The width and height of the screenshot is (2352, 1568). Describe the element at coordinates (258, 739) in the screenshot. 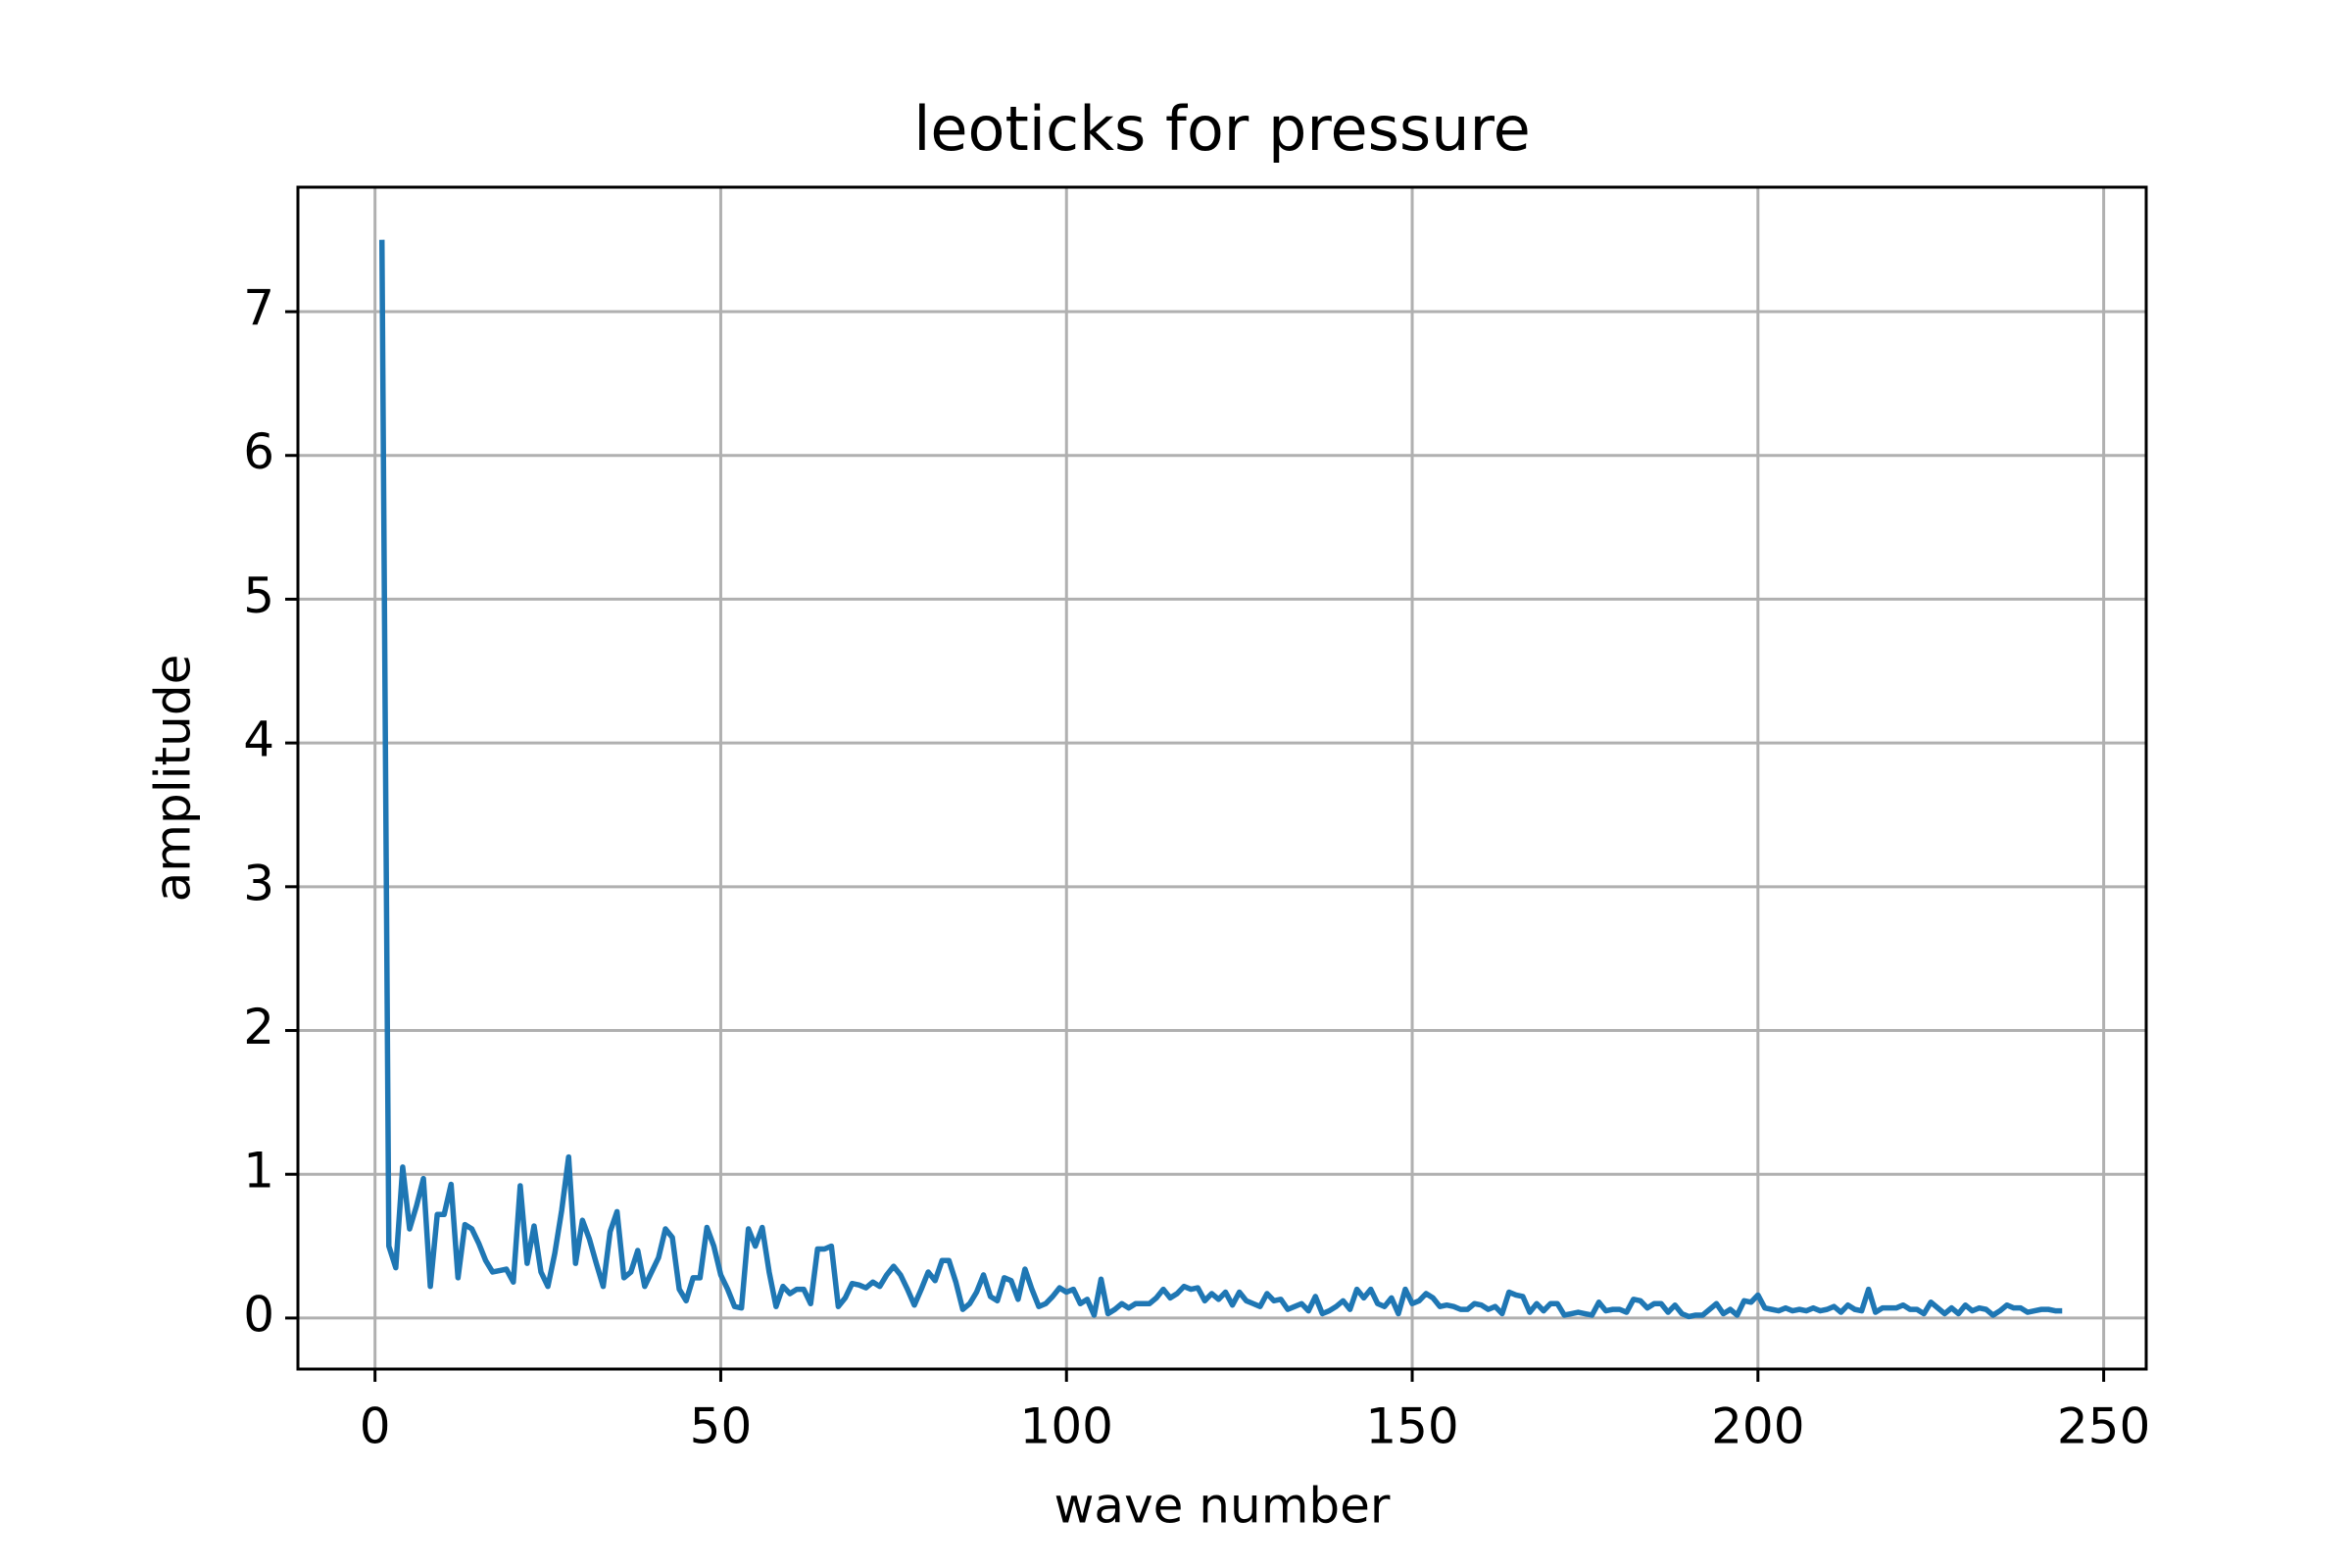

I see `y-tick-label: 4` at that location.